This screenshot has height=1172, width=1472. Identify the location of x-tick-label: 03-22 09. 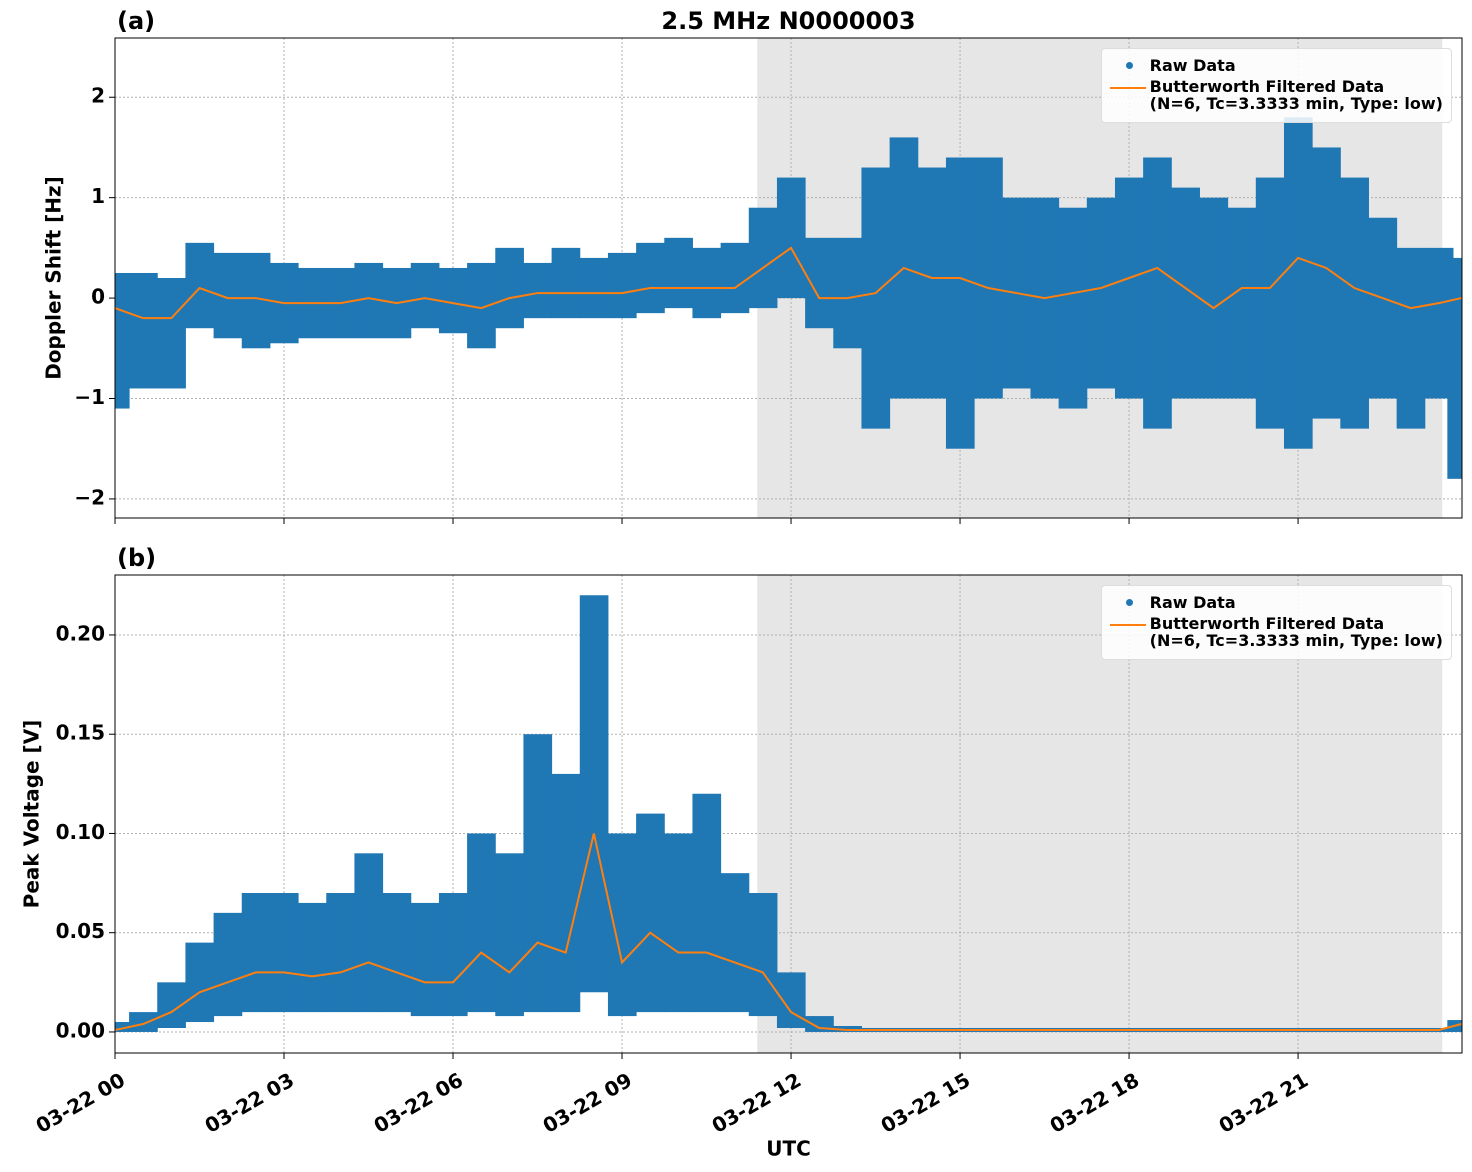
(588, 1103).